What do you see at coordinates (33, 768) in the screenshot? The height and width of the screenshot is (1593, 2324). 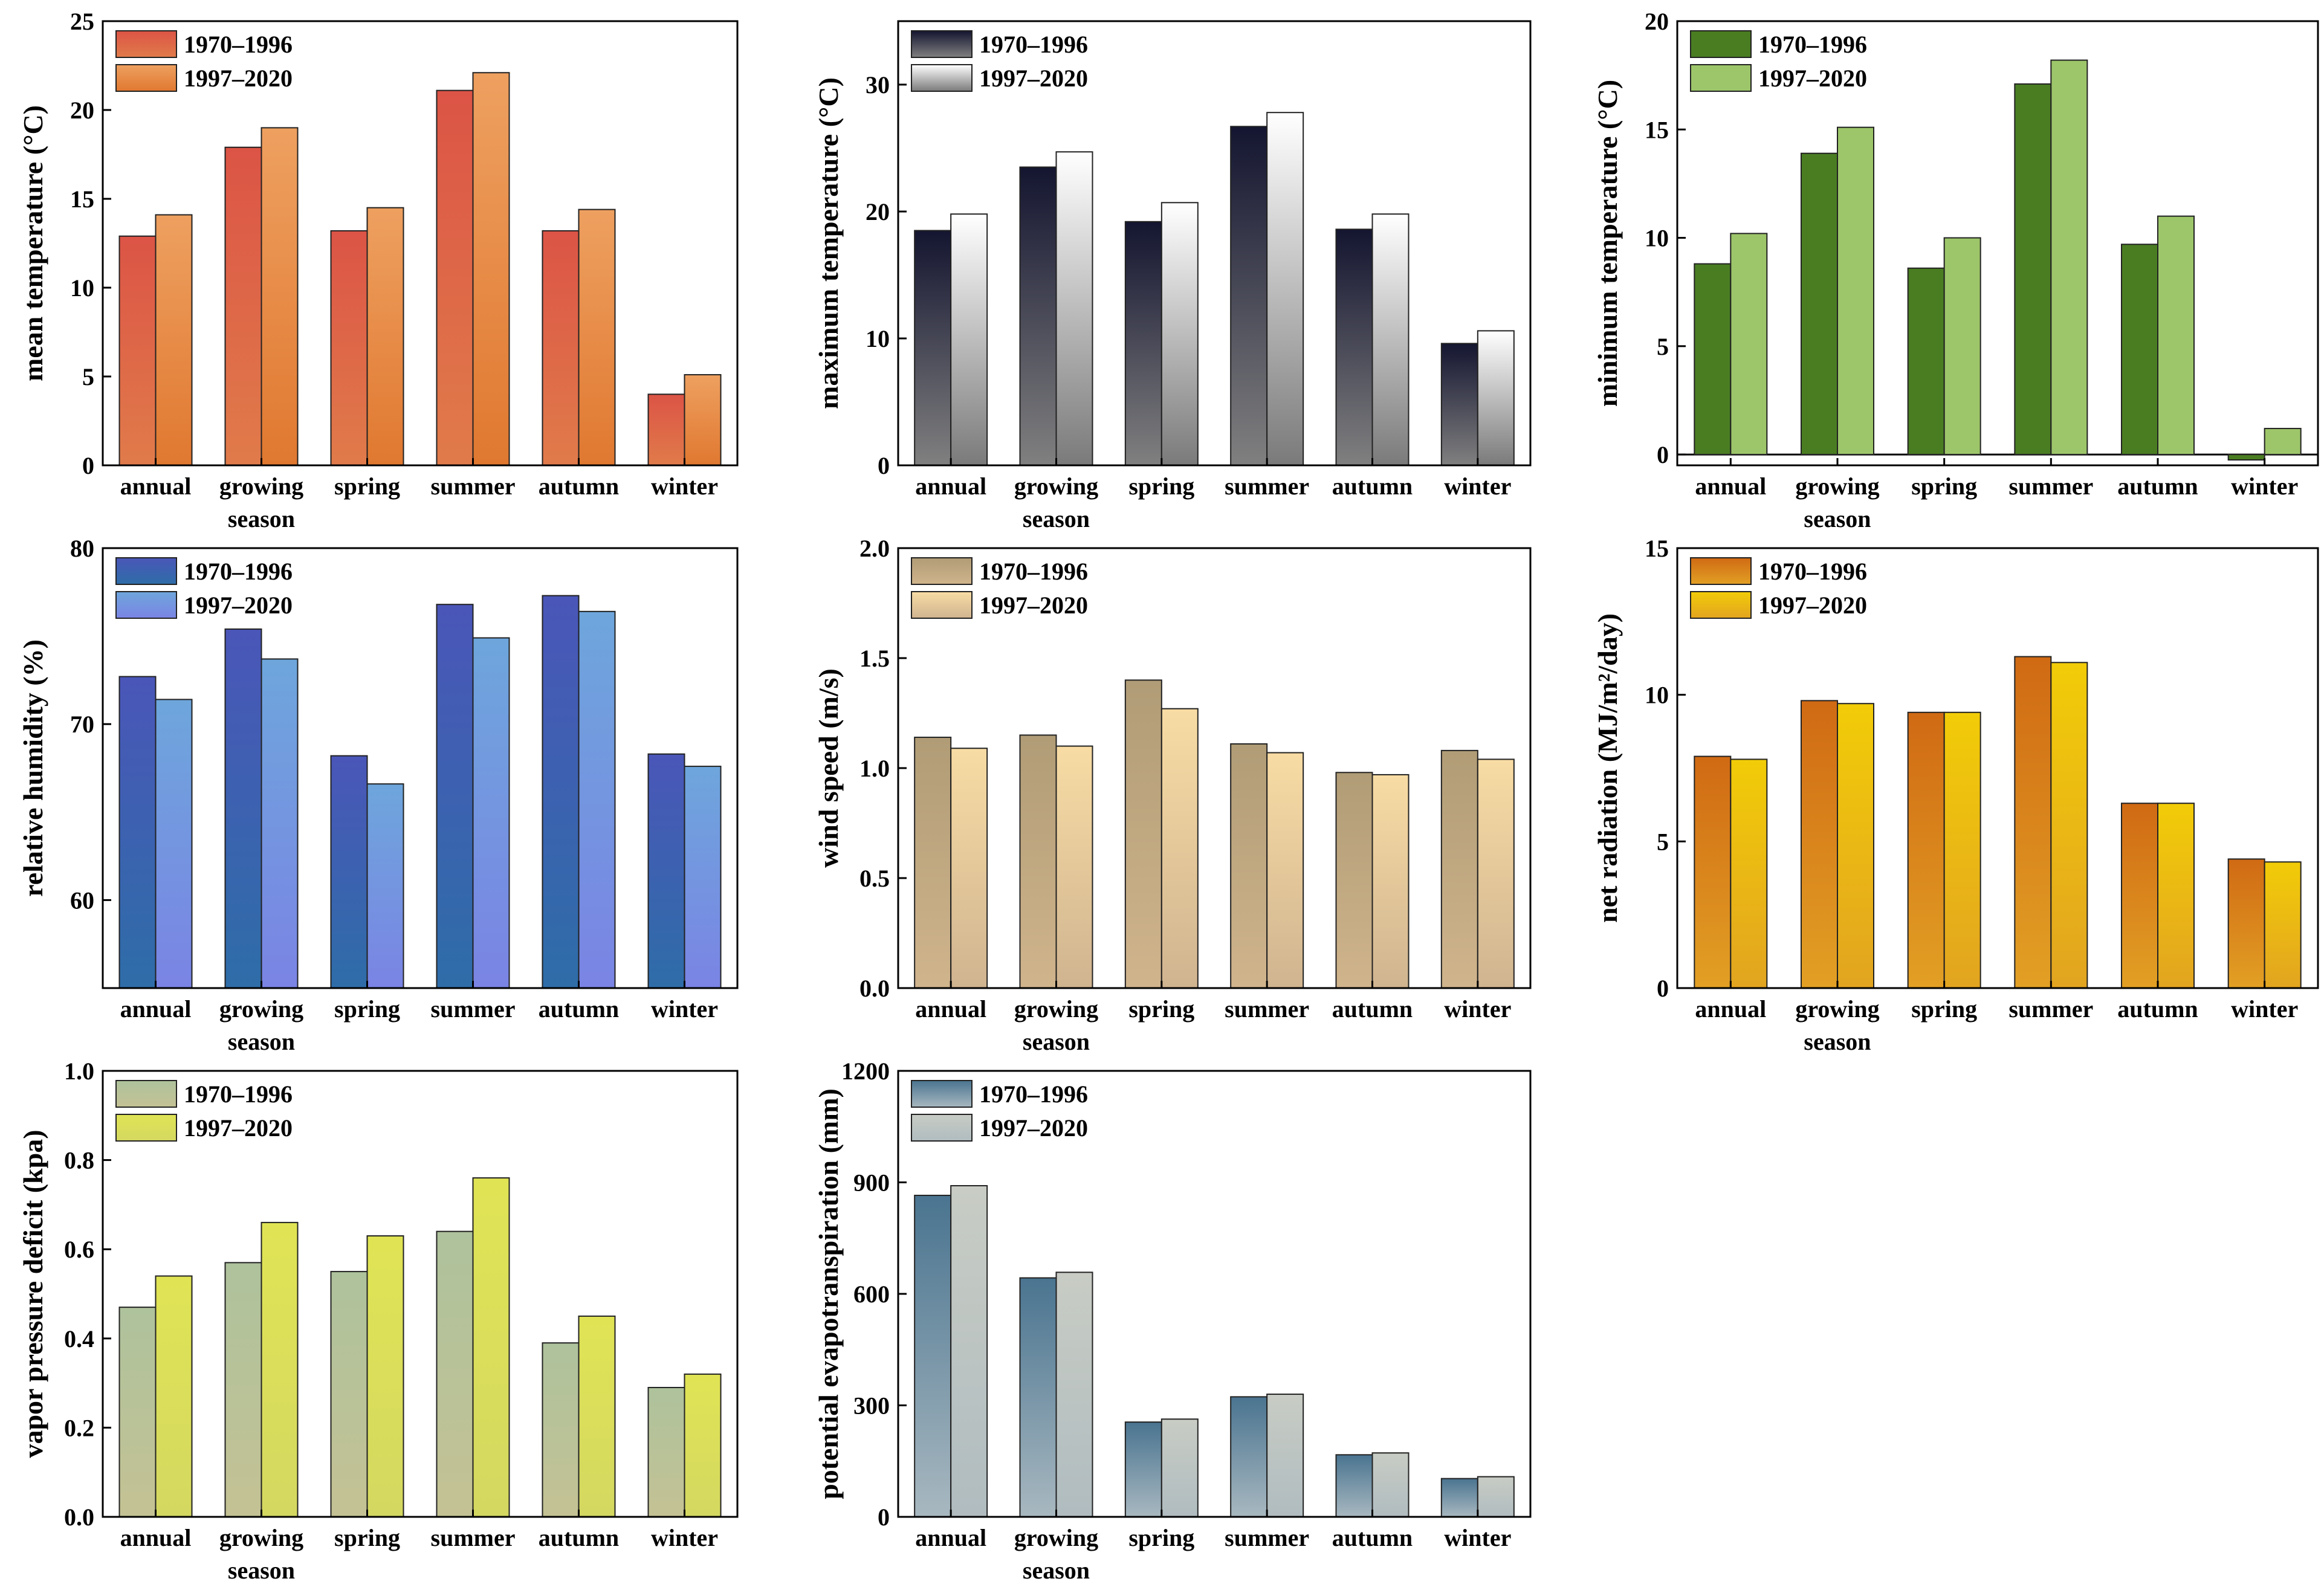 I see `y-axis-label: relative humidity (%)` at bounding box center [33, 768].